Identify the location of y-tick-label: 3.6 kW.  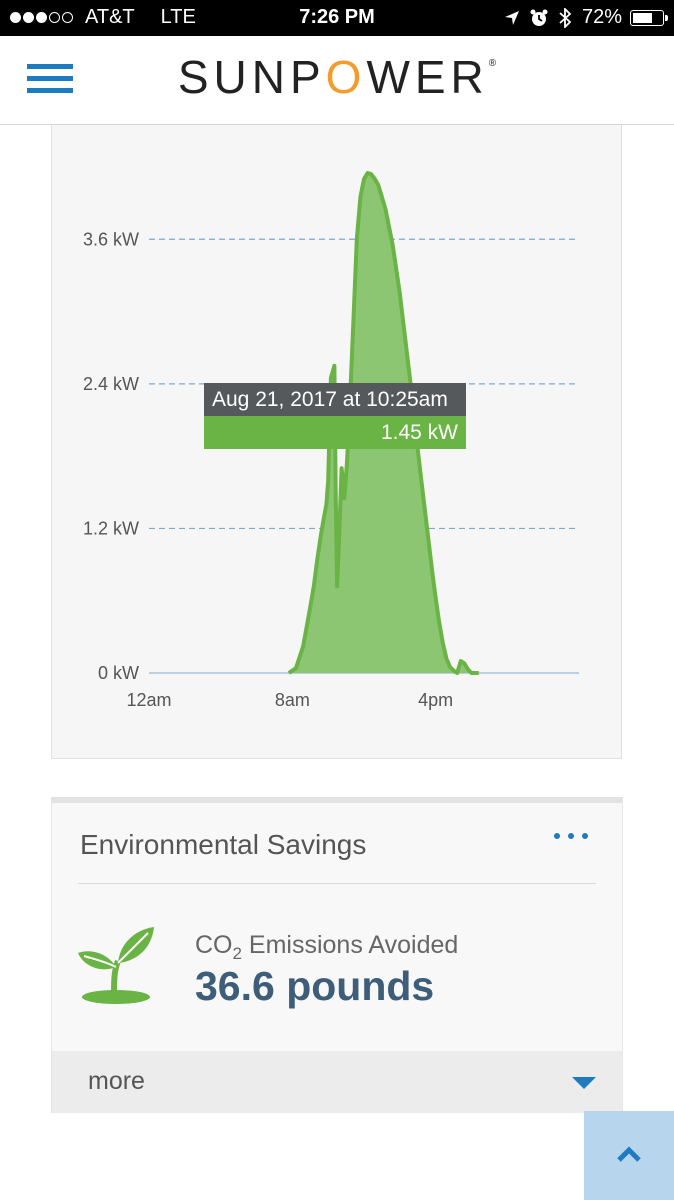
(111, 239).